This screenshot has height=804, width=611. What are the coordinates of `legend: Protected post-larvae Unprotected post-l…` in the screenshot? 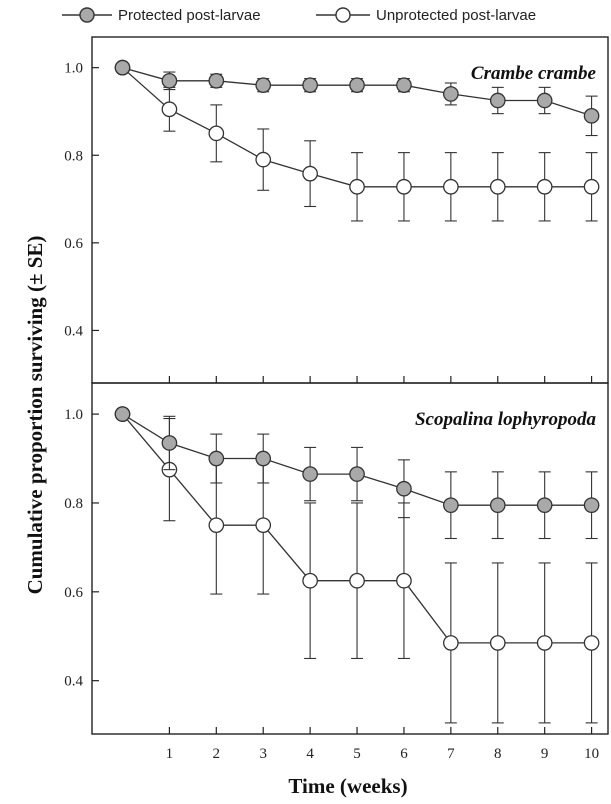 It's located at (299, 15).